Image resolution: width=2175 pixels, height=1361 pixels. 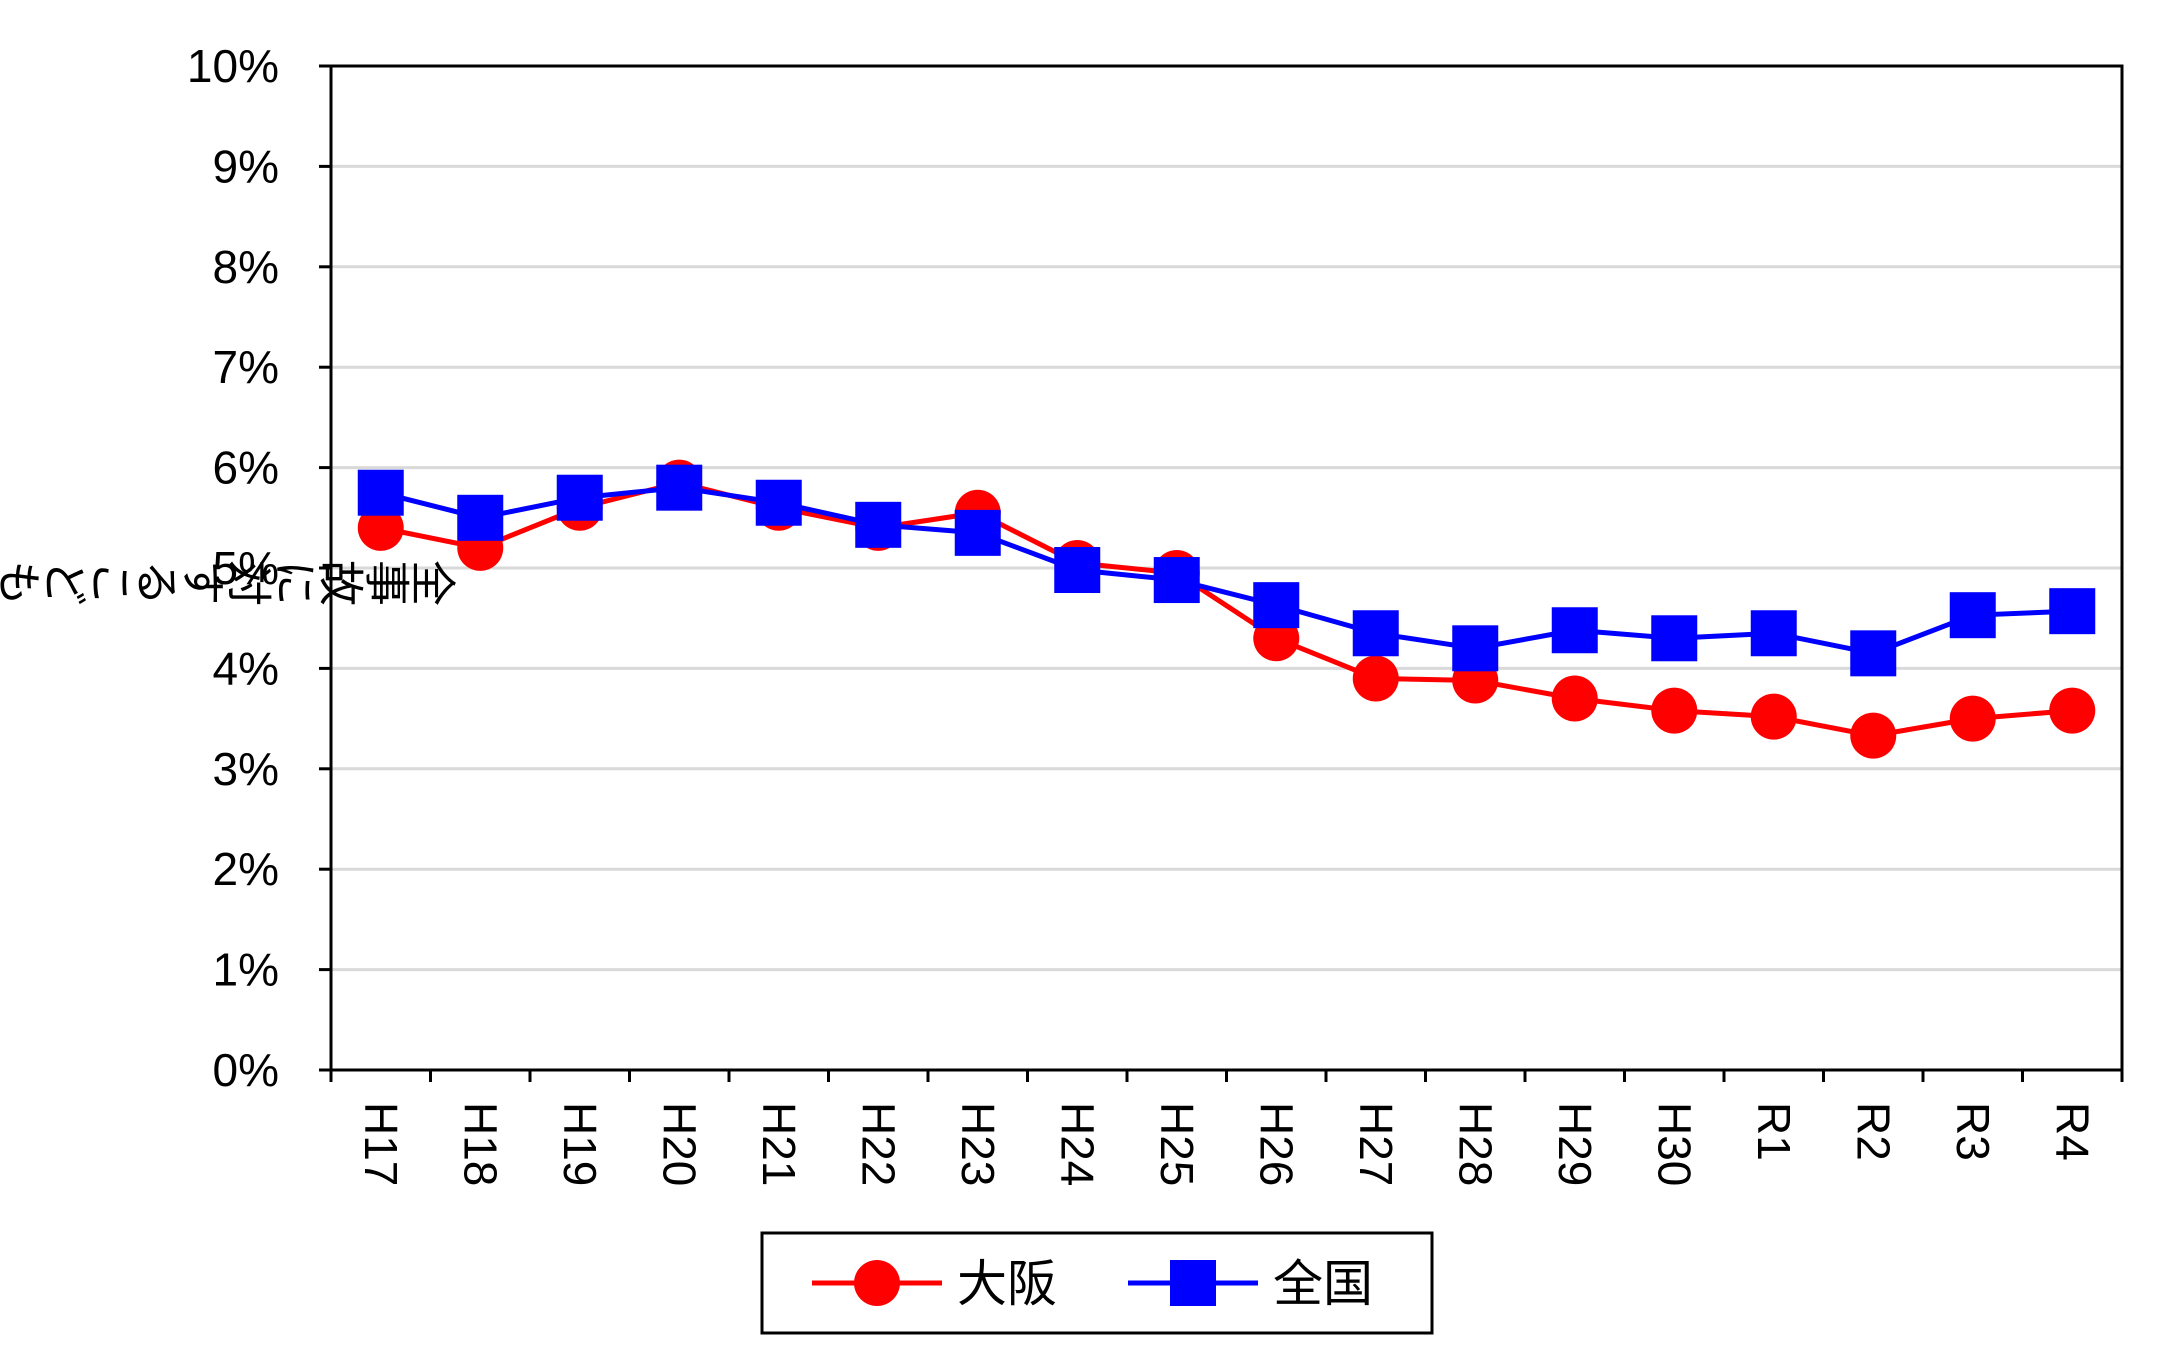 I want to click on legend-entry: 全国, so click(x=1250, y=1284).